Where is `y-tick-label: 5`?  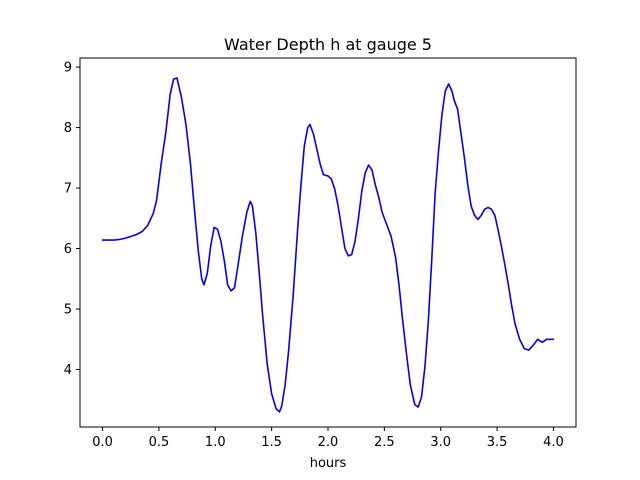
y-tick-label: 5 is located at coordinates (68, 310).